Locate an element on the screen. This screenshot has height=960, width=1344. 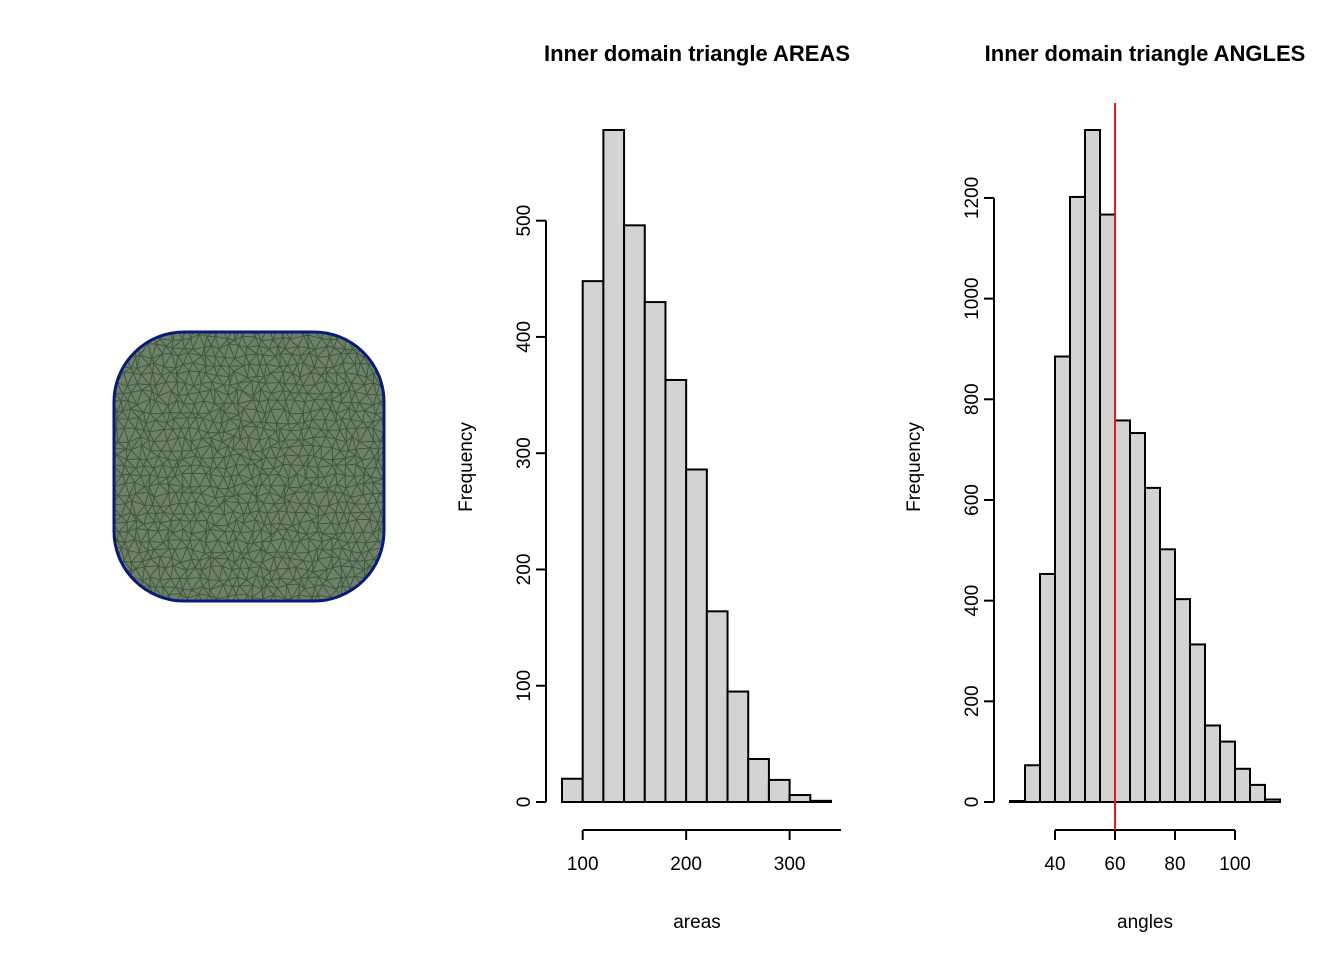
areas-x-axis-label: areas is located at coordinates (697, 922).